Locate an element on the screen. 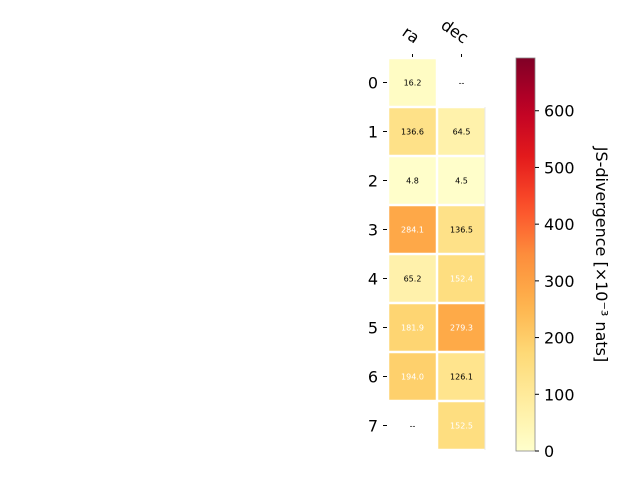 The width and height of the screenshot is (640, 480). colorbar-tick-label: 500 is located at coordinates (559, 167).